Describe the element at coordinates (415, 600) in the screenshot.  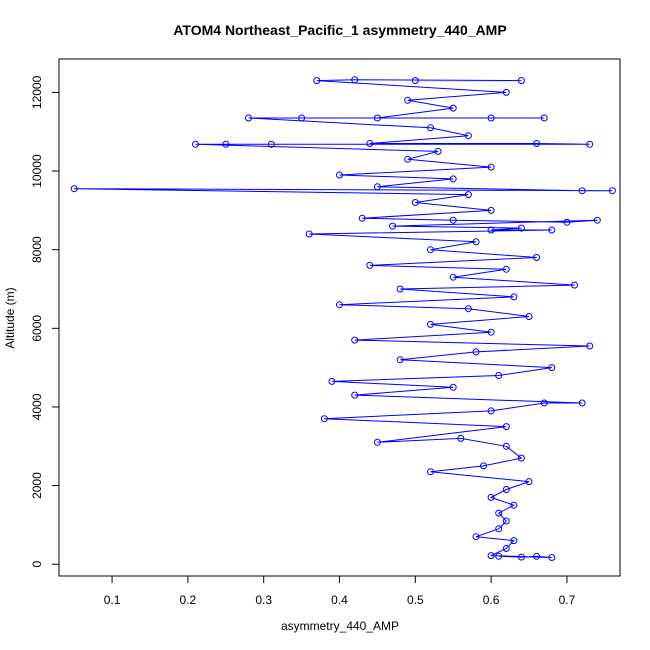
I see `x-tick-label: 0.5` at that location.